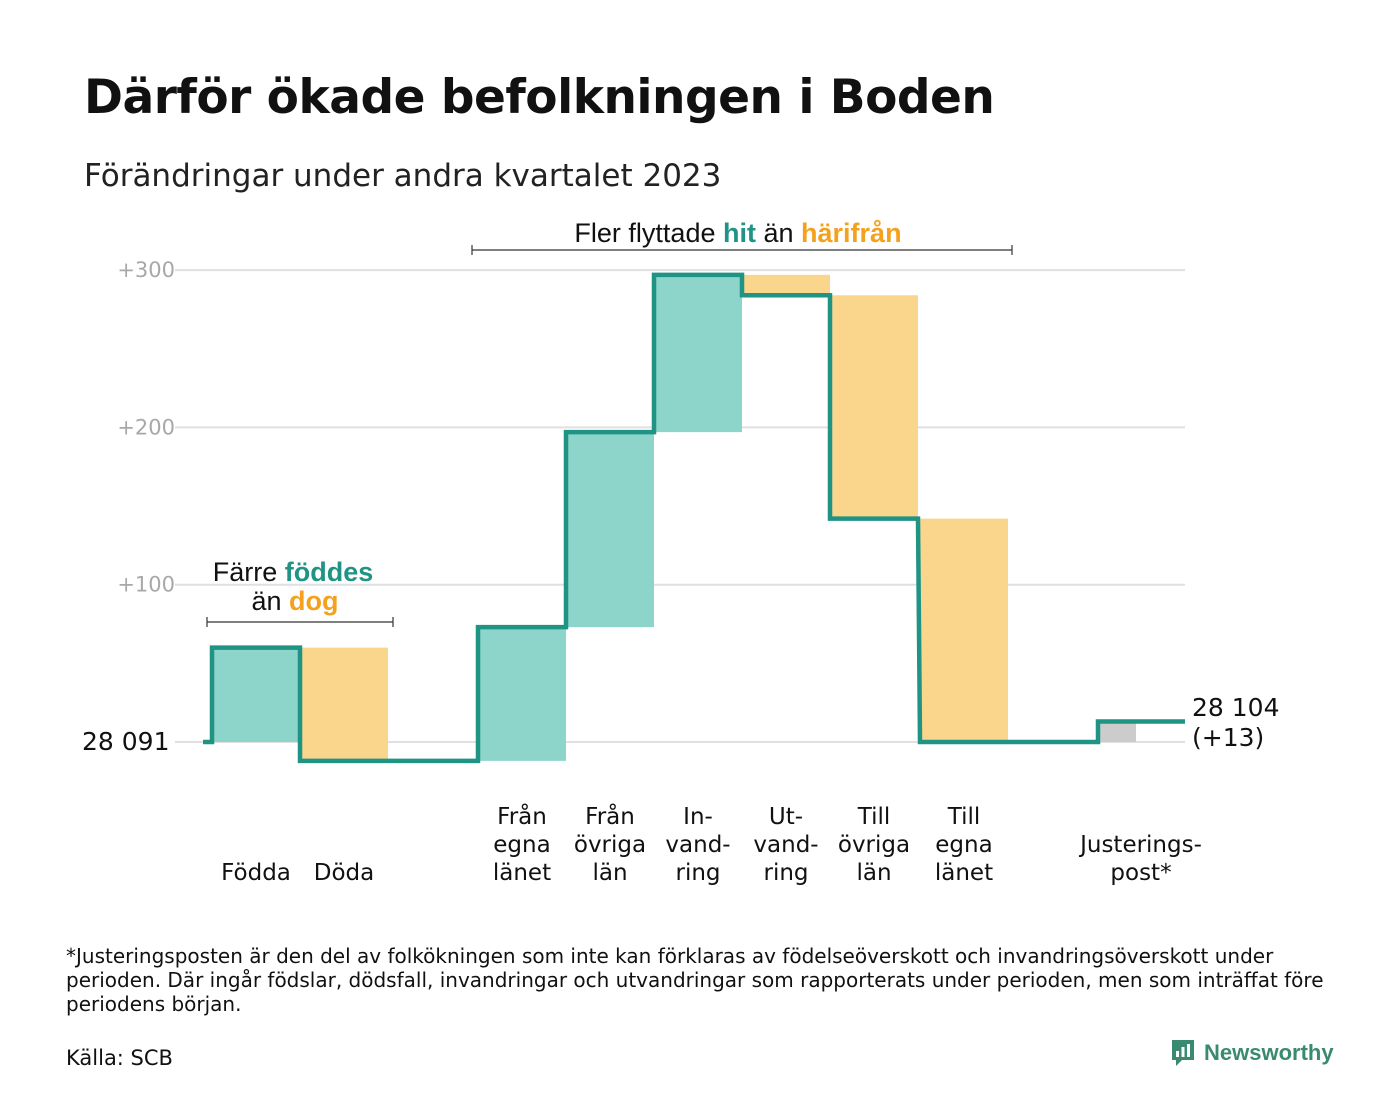  What do you see at coordinates (1183, 1053) in the screenshot?
I see `bar-chart-speech-bubble-icon` at bounding box center [1183, 1053].